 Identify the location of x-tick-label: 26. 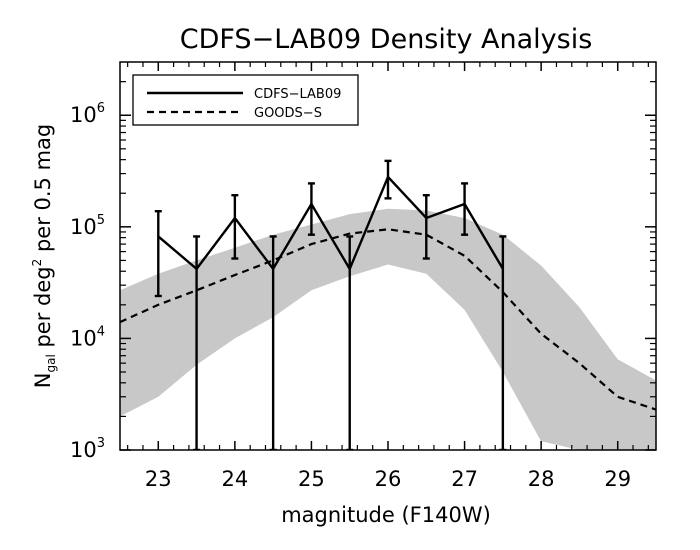
(388, 479).